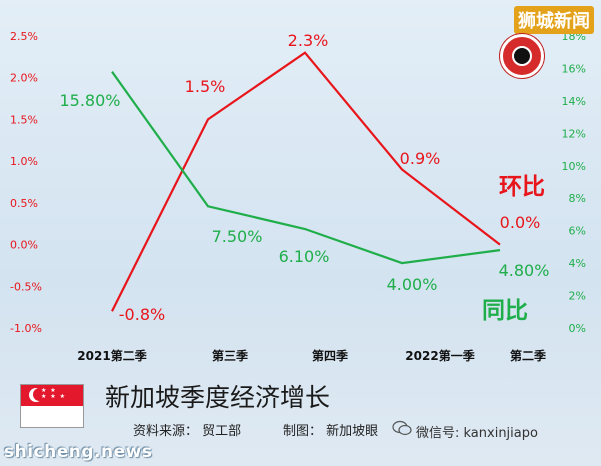  What do you see at coordinates (402, 428) in the screenshot?
I see `wechat-icon` at bounding box center [402, 428].